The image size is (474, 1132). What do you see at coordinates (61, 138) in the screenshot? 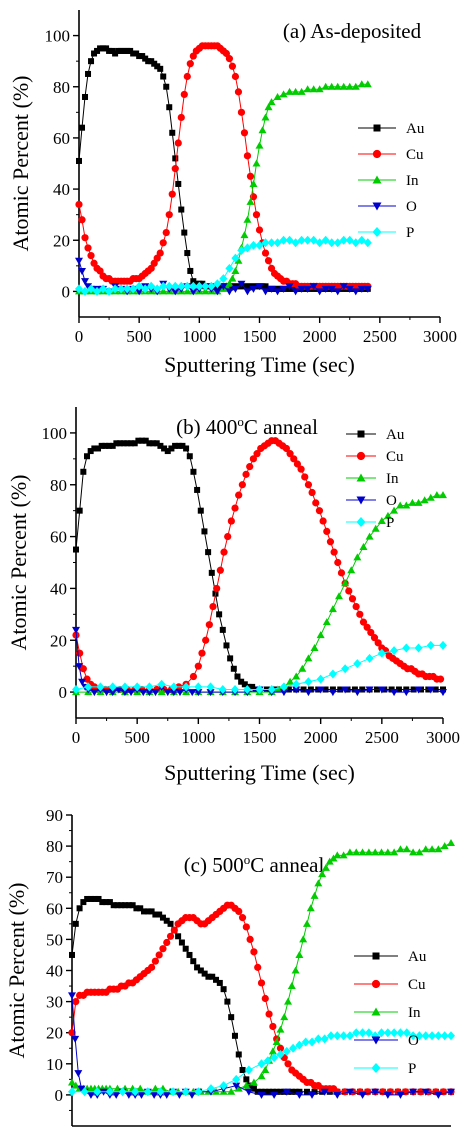
I see `y-tick-label: 60` at bounding box center [61, 138].